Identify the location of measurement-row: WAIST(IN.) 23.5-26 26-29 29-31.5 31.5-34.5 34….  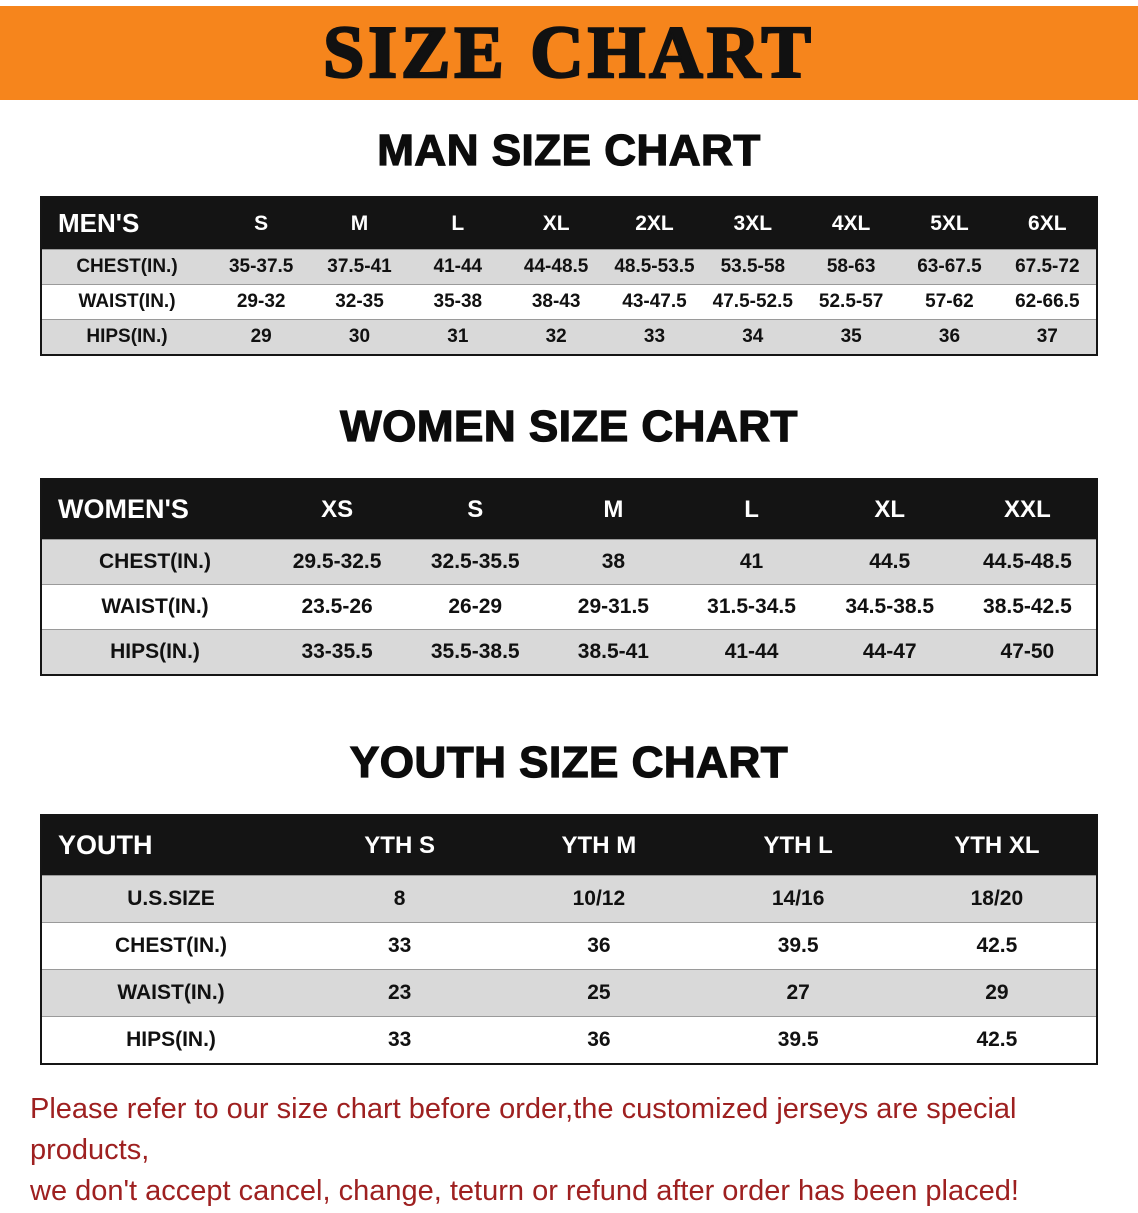
(569, 607).